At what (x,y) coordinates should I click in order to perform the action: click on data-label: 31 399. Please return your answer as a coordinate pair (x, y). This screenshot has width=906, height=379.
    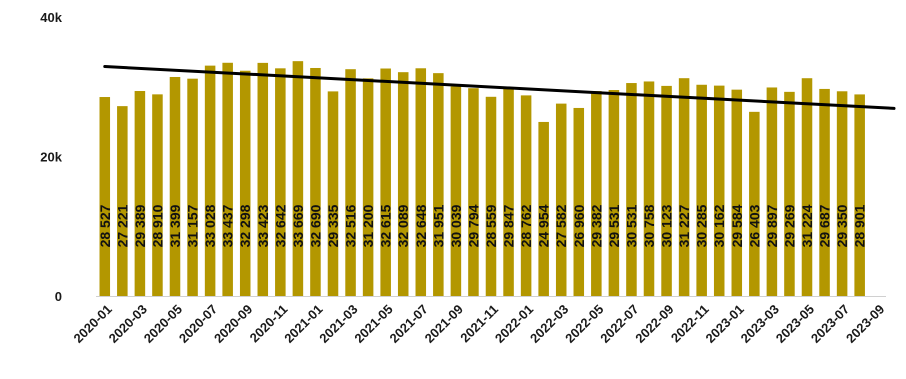
    Looking at the image, I should click on (175, 225).